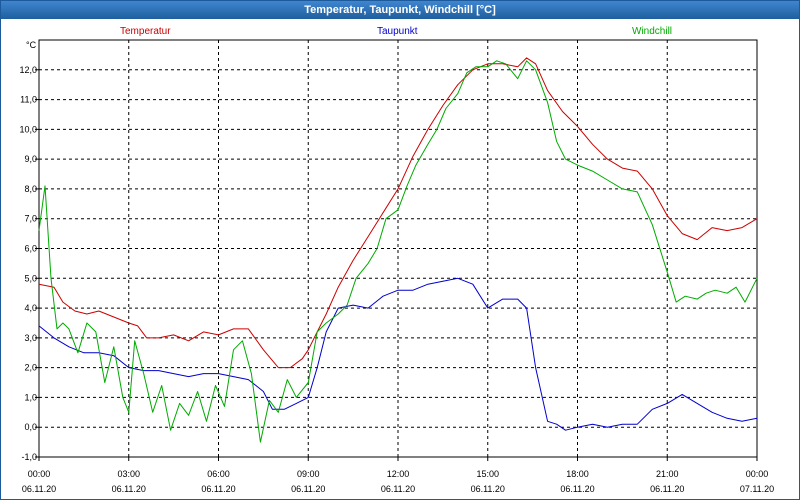 The height and width of the screenshot is (500, 800). Describe the element at coordinates (487, 474) in the screenshot. I see `x-tick-time: 15:00` at that location.